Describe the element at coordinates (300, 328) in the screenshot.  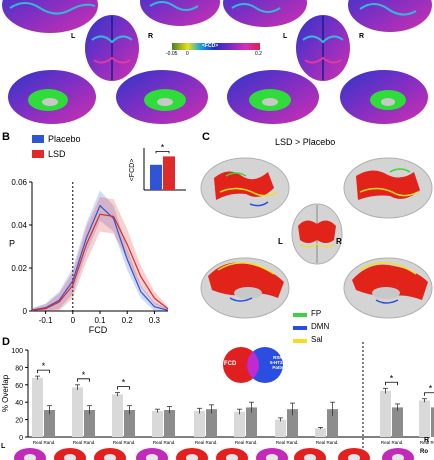
I see `legend-swatch-dmn` at that location.